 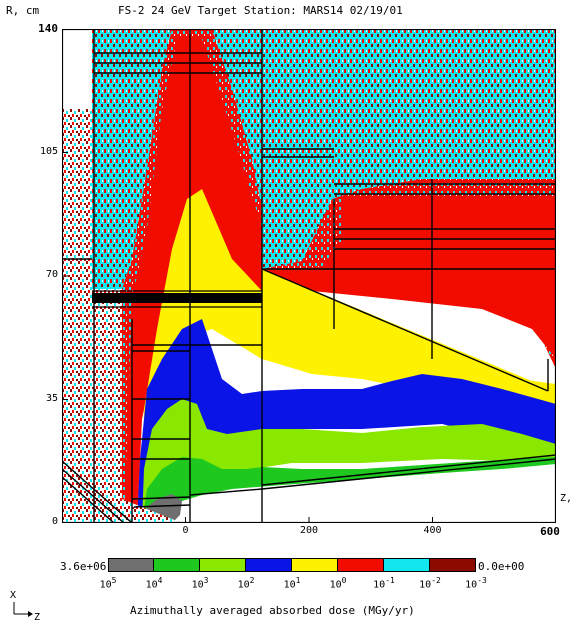 What do you see at coordinates (23, 609) in the screenshot?
I see `axis-orientation-arrow-icon` at bounding box center [23, 609].